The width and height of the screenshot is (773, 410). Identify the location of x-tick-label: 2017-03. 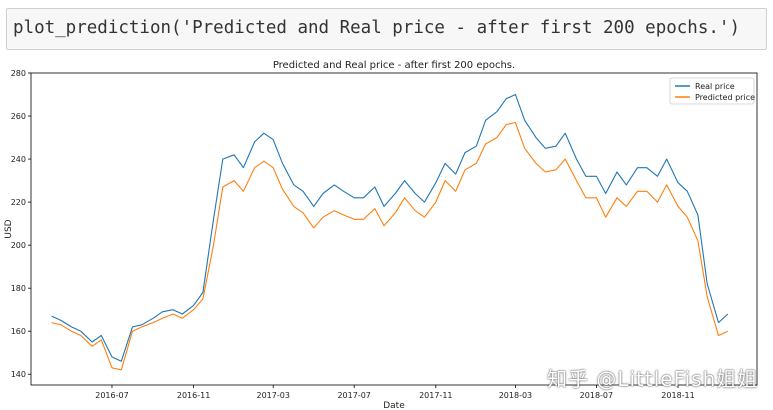
(273, 395).